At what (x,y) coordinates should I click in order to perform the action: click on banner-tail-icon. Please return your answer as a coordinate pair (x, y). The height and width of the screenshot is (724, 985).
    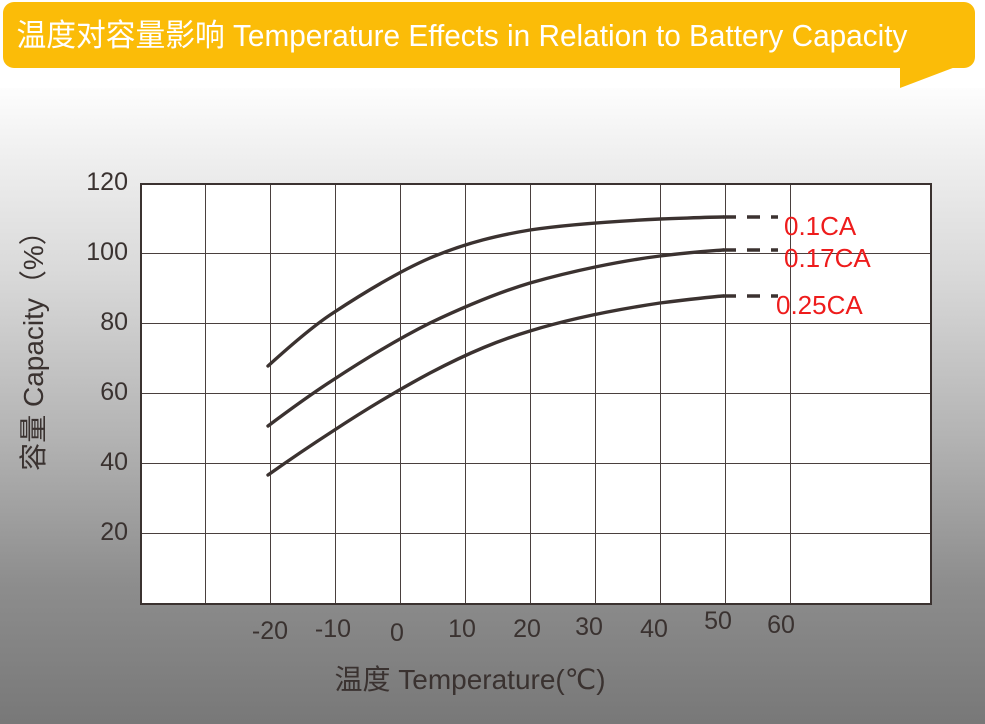
    Looking at the image, I should click on (929, 77).